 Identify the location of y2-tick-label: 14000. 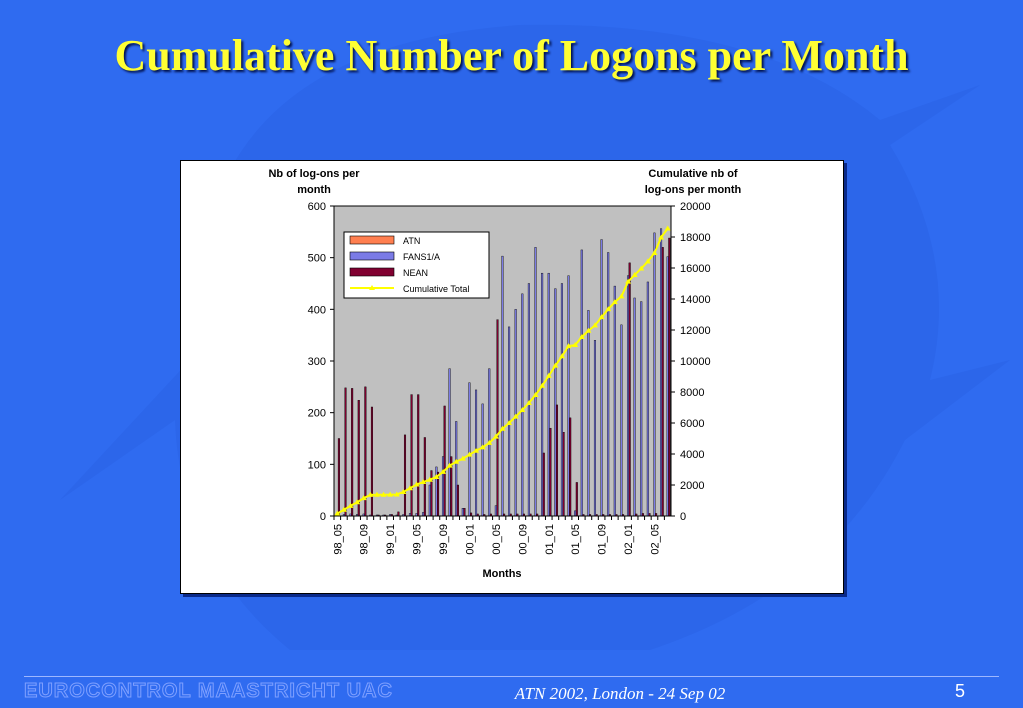
(695, 300).